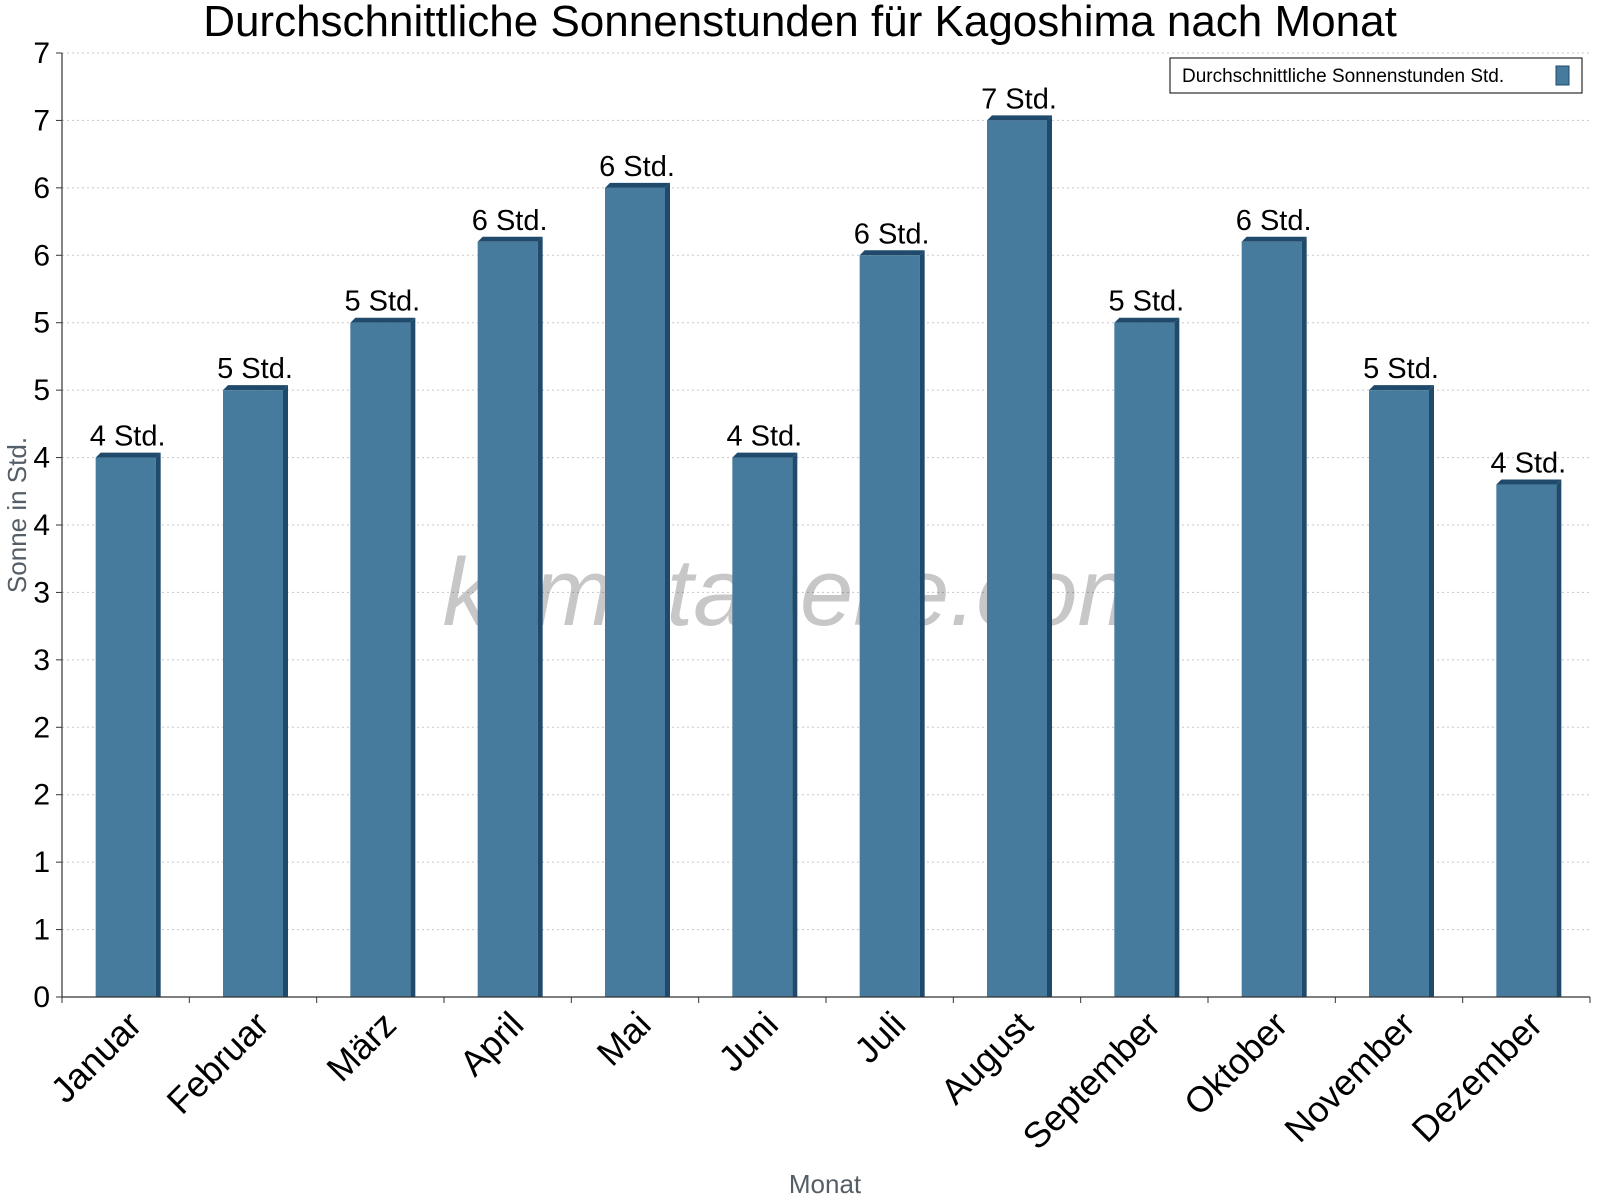  What do you see at coordinates (491, 1044) in the screenshot?
I see `x-tick-label: April` at bounding box center [491, 1044].